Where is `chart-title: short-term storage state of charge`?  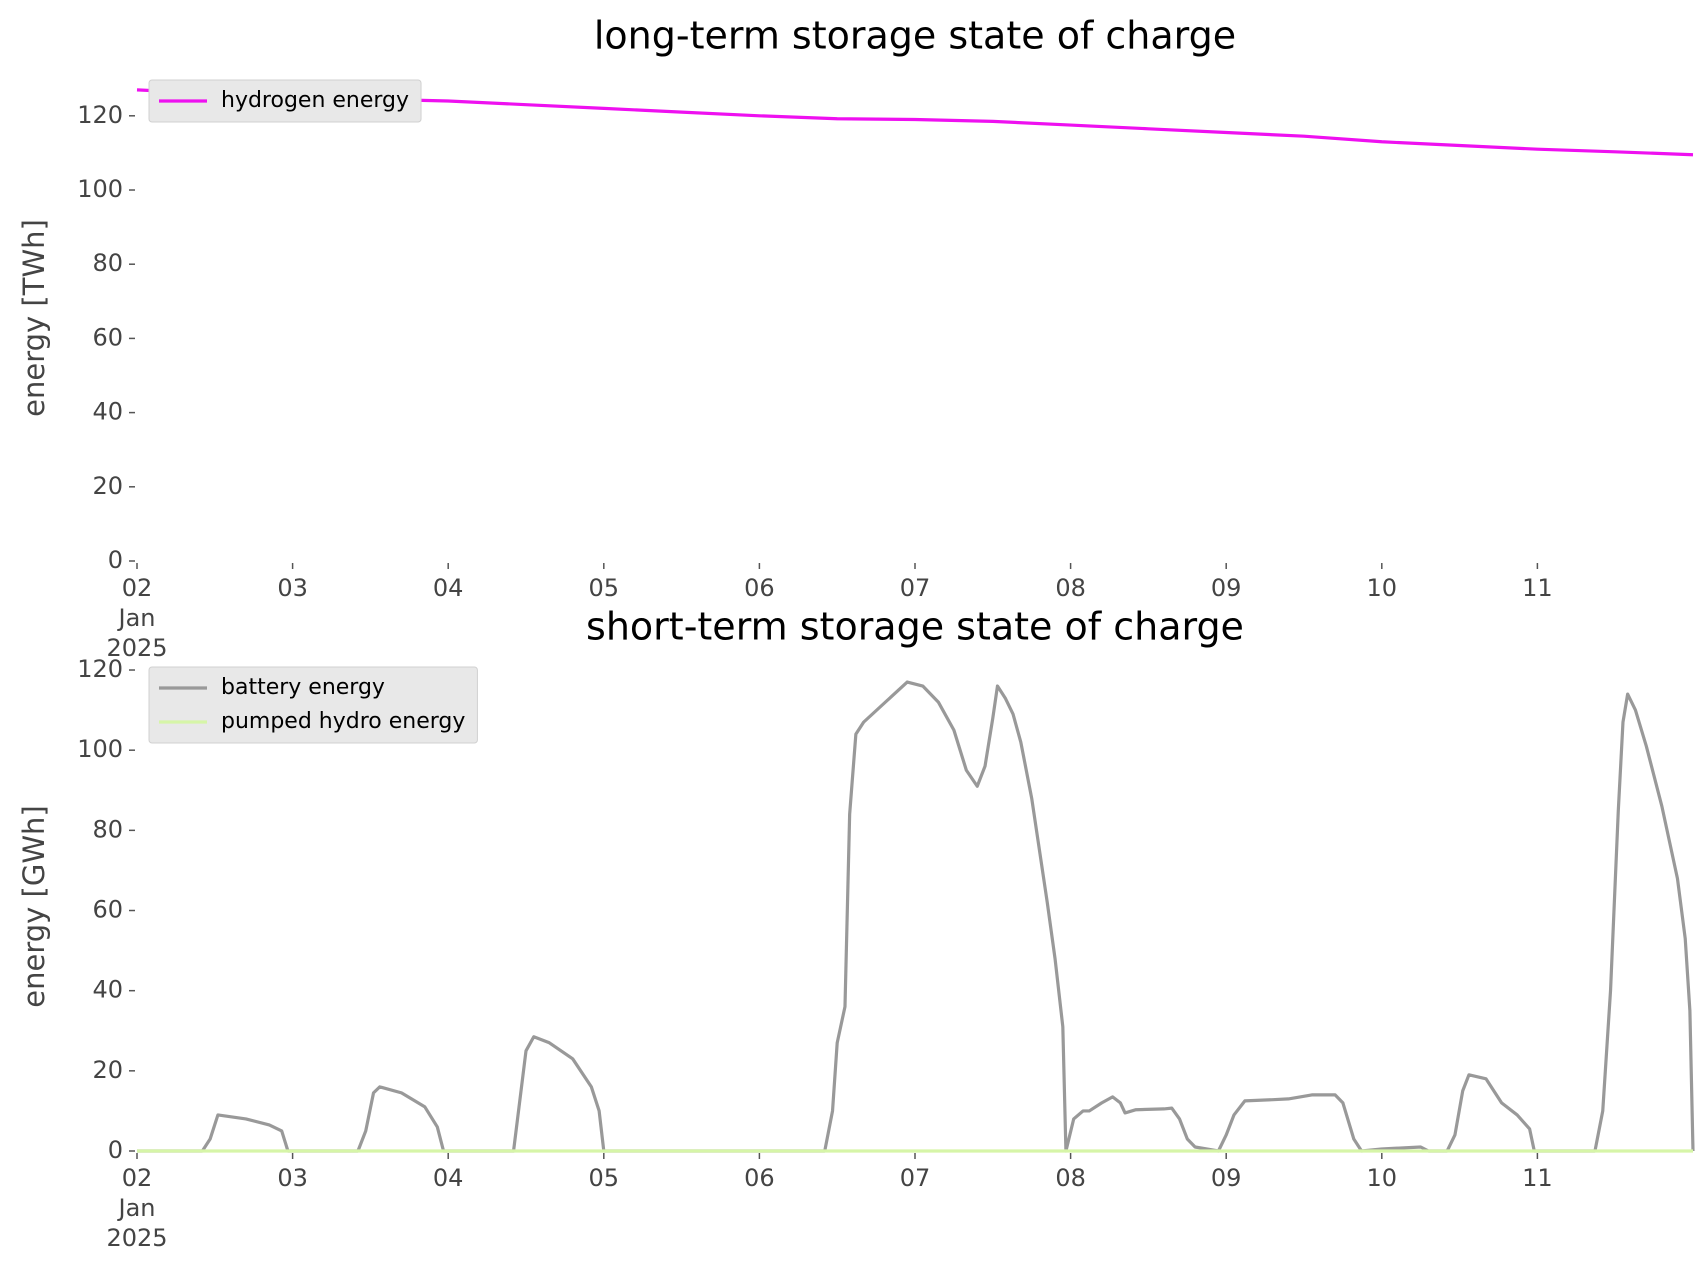
chart-title: short-term storage state of charge is located at coordinates (915, 627).